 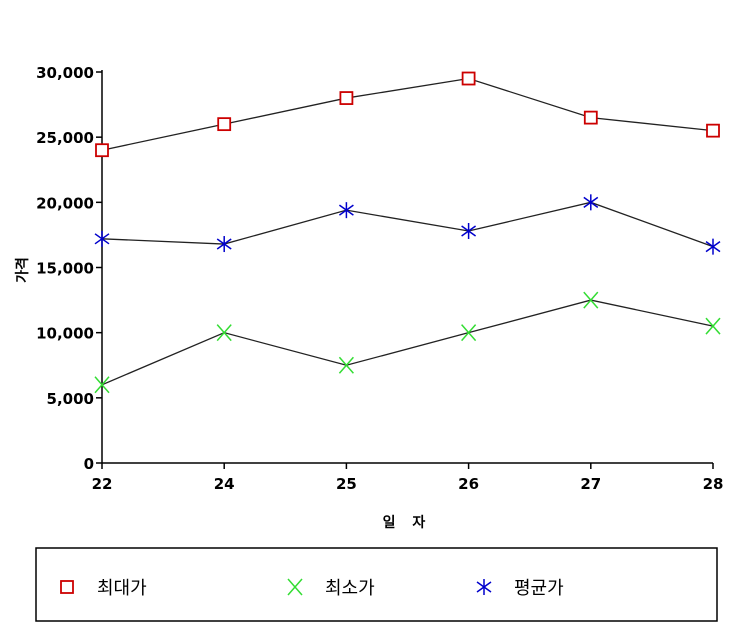 I want to click on legend: 최대가 최소가 평균가, so click(x=312, y=588).